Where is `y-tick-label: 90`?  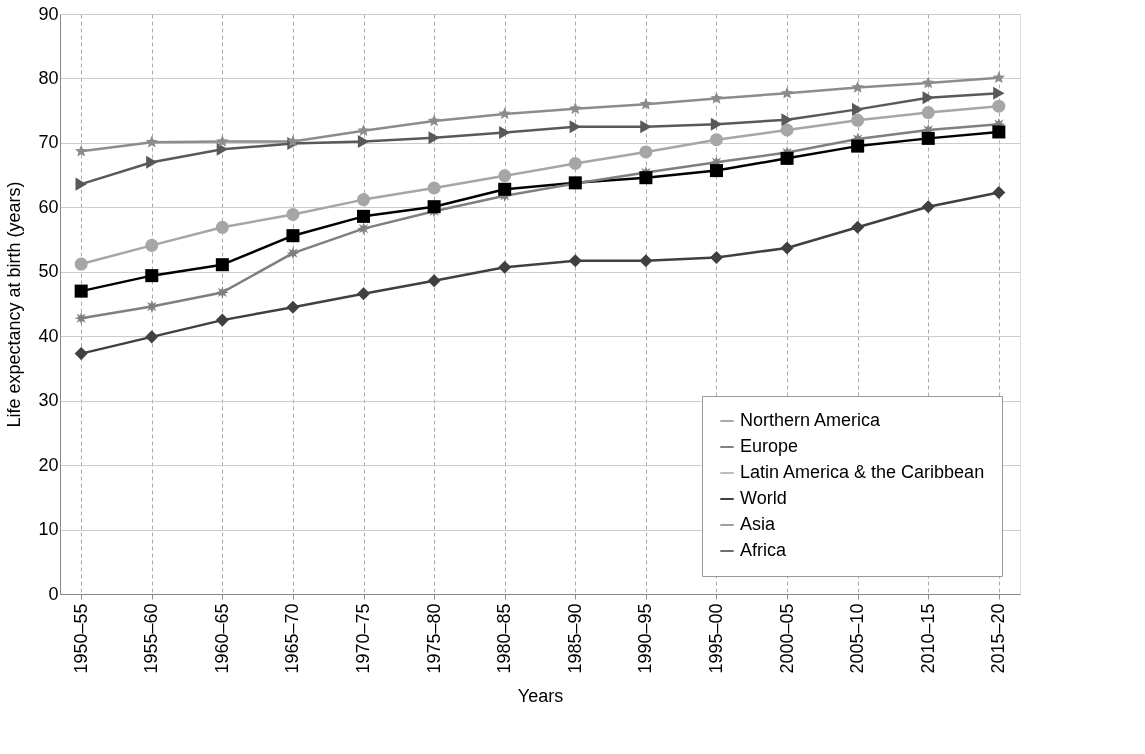
y-tick-label: 90 is located at coordinates (48, 13).